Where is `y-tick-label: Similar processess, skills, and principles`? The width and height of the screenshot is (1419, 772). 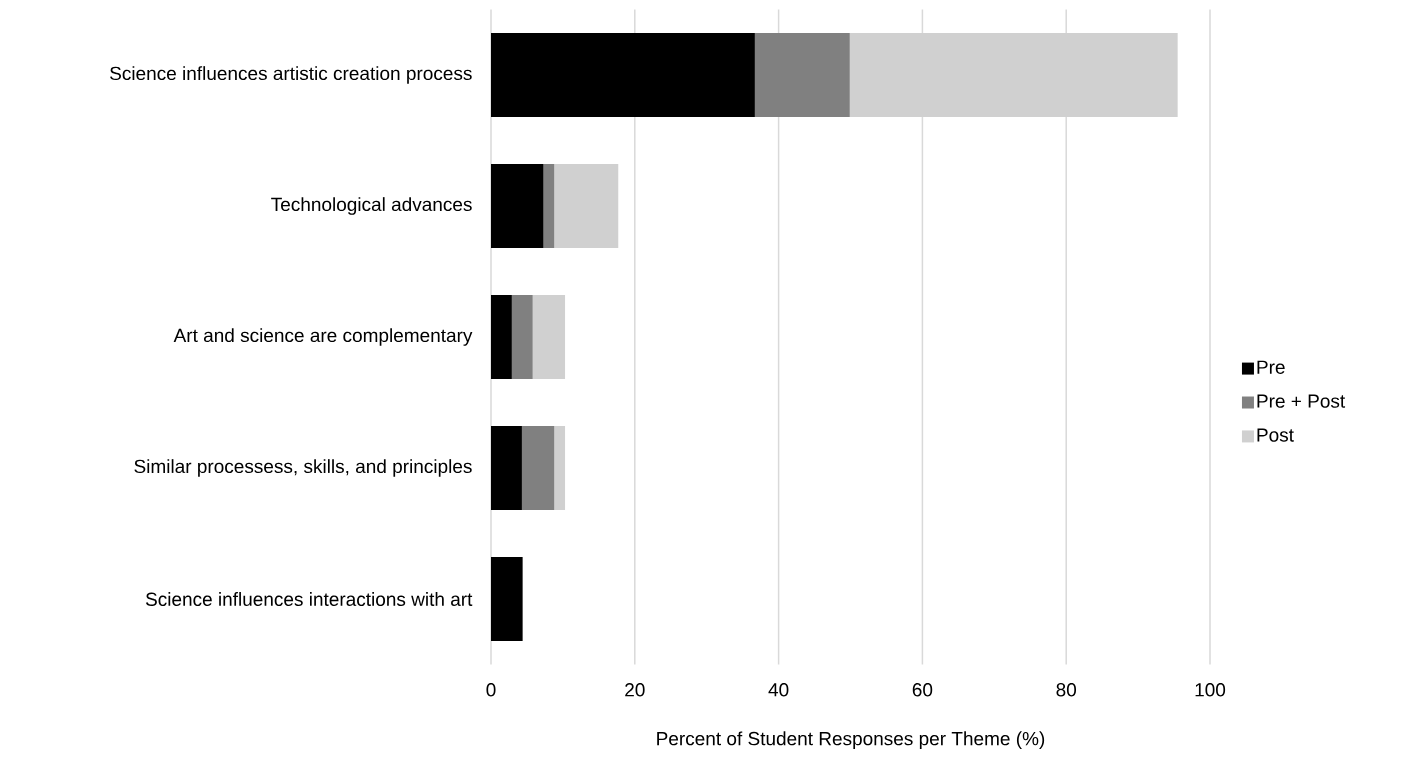 y-tick-label: Similar processess, skills, and principles is located at coordinates (303, 468).